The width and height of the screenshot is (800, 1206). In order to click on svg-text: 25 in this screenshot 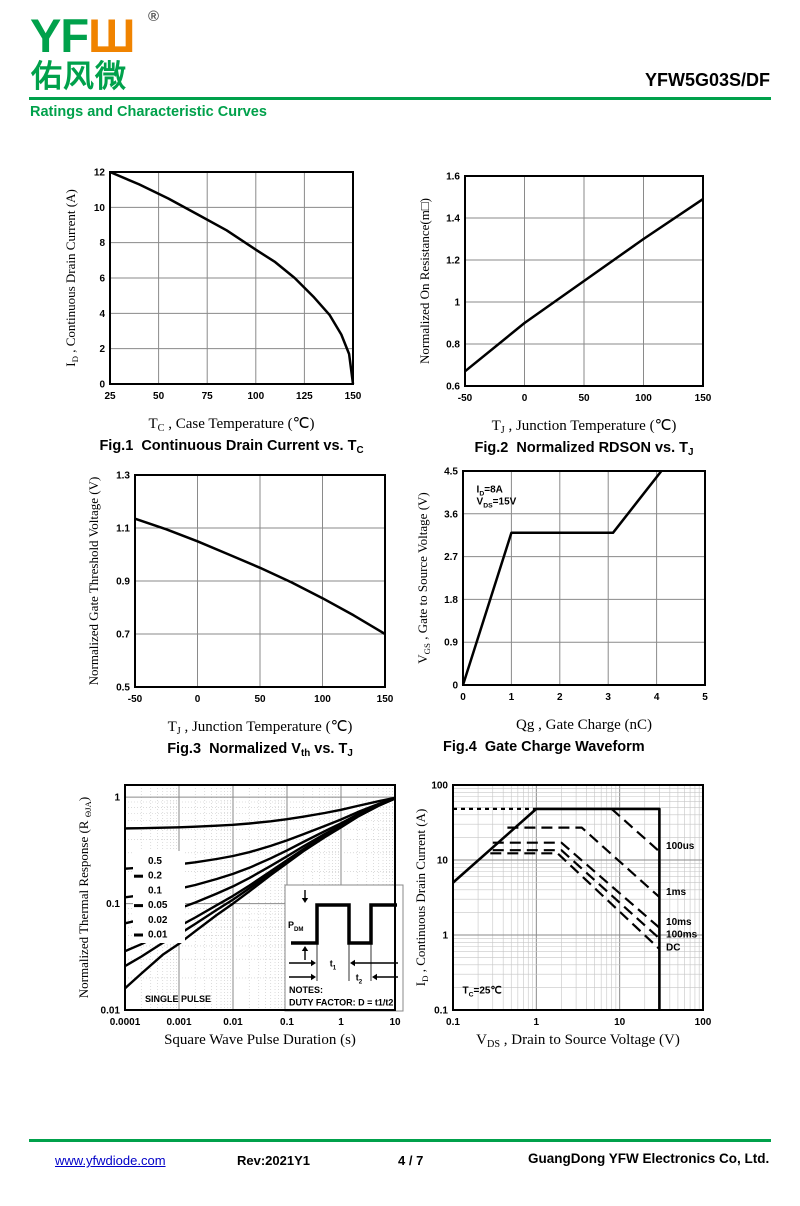, I will do `click(110, 396)`.